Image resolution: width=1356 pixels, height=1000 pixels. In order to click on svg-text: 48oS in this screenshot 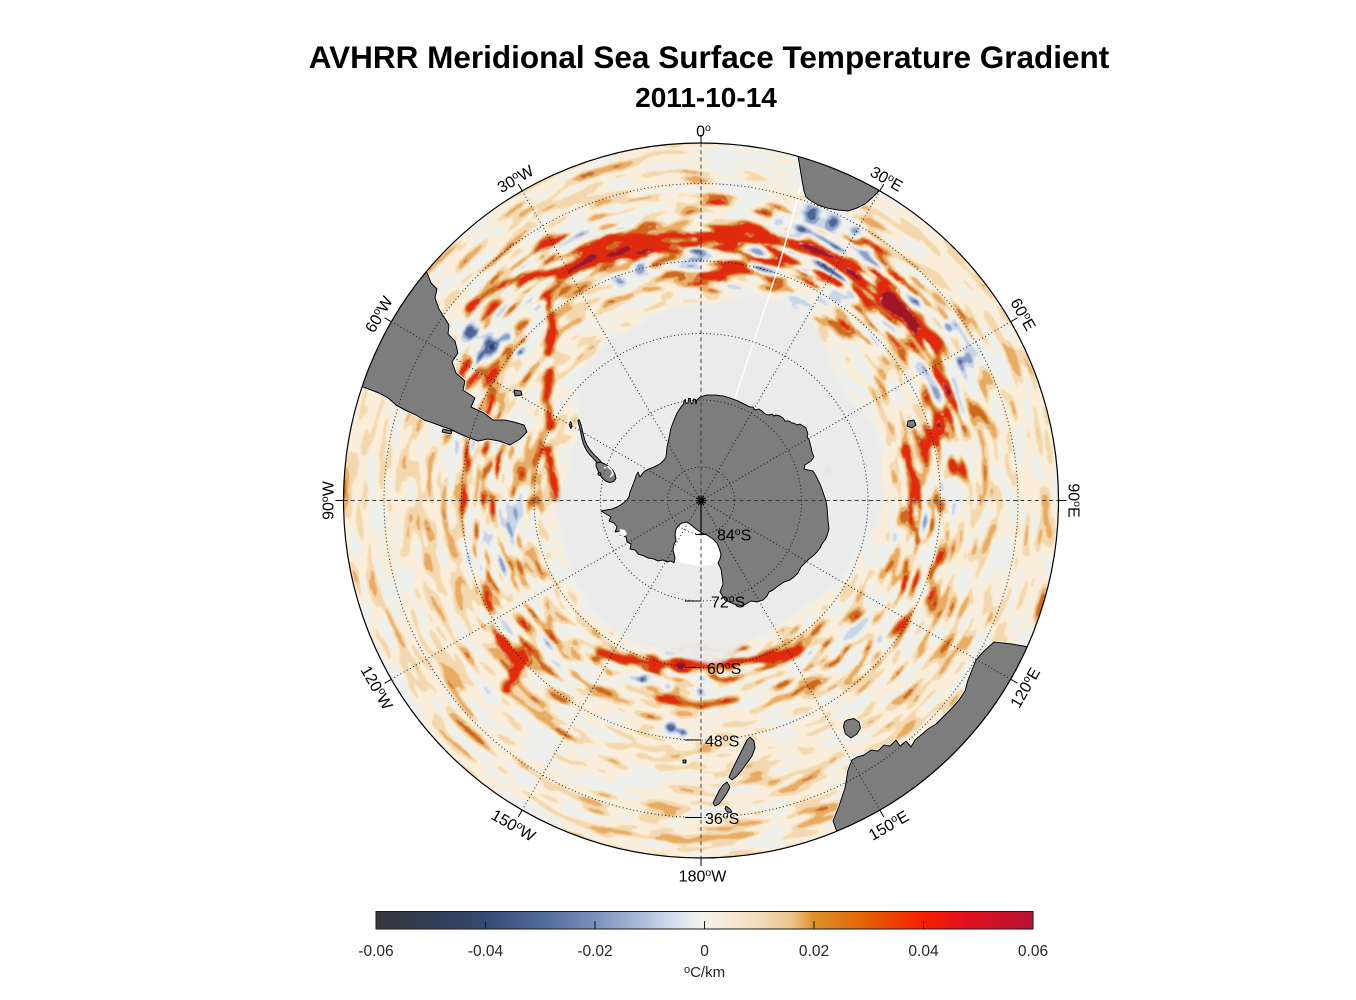, I will do `click(722, 741)`.